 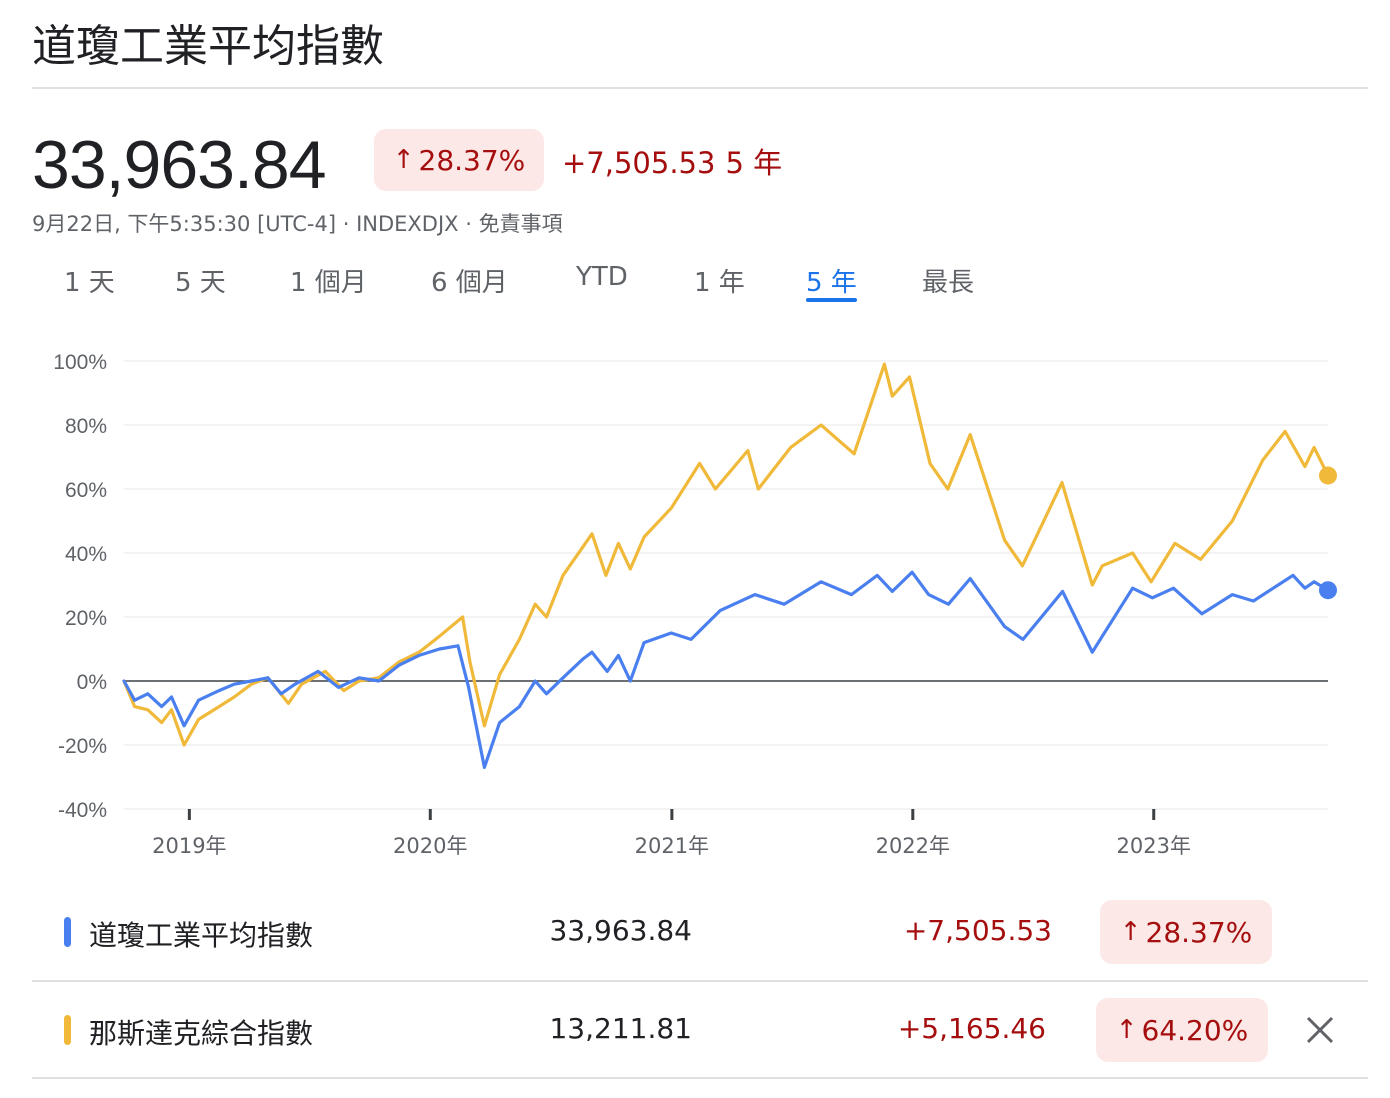 What do you see at coordinates (520, 224) in the screenshot?
I see `disclaimer-link: 免責事項` at bounding box center [520, 224].